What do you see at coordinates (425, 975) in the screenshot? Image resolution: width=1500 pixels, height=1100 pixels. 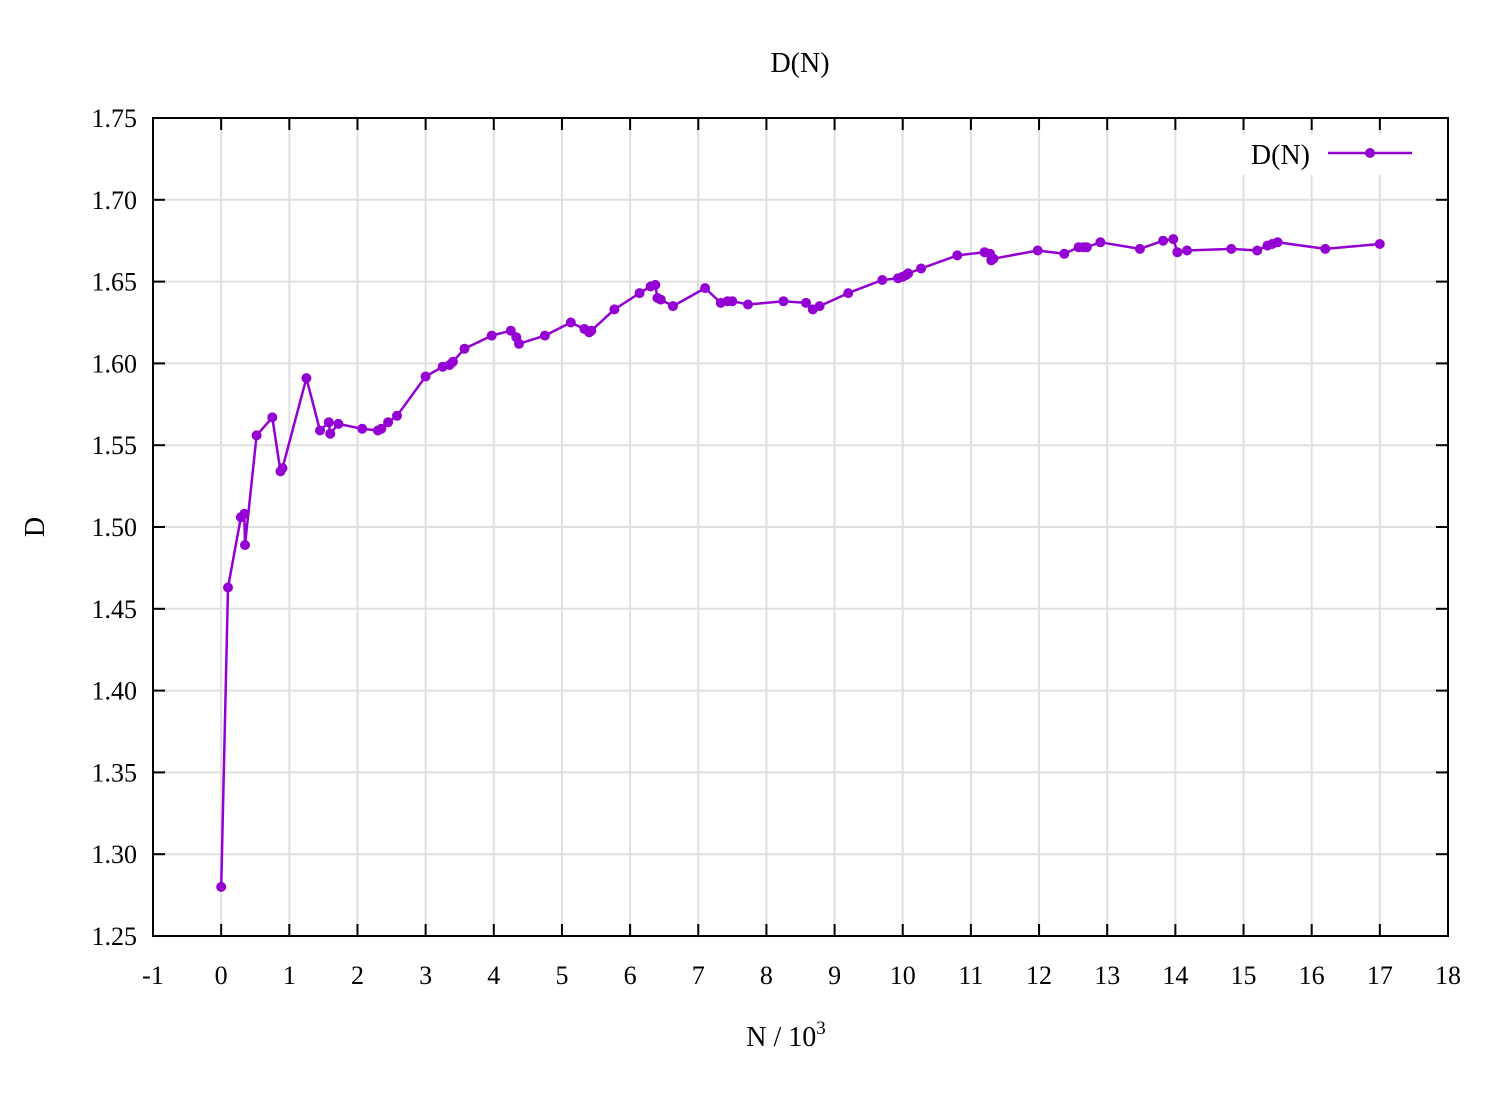 I see `x-tick-label: 3` at bounding box center [425, 975].